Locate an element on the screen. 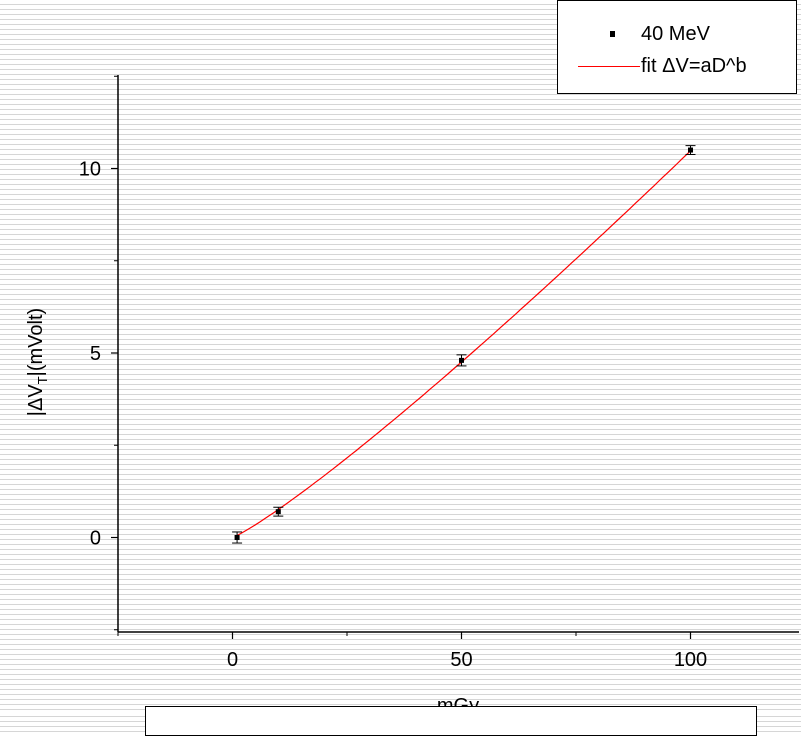 The height and width of the screenshot is (736, 801). legend: 40 MeV fit ΔV=aD^b is located at coordinates (677, 47).